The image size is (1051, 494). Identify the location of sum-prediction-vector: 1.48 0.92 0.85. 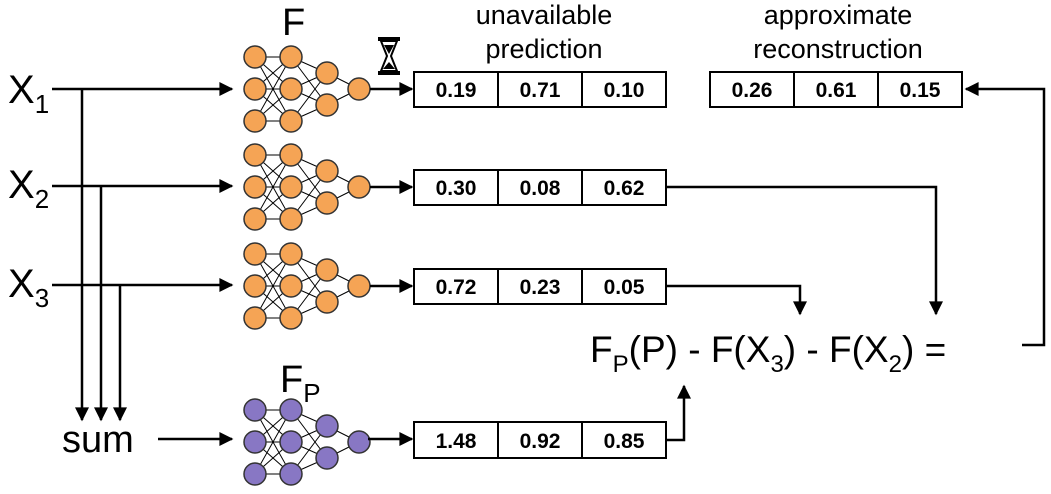
(540, 440).